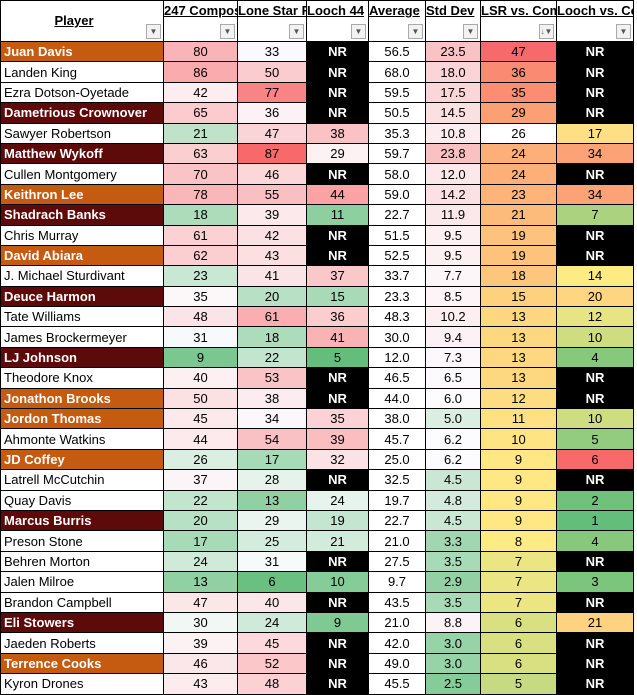 This screenshot has height=695, width=637. I want to click on cell-looch: 29, so click(337, 153).